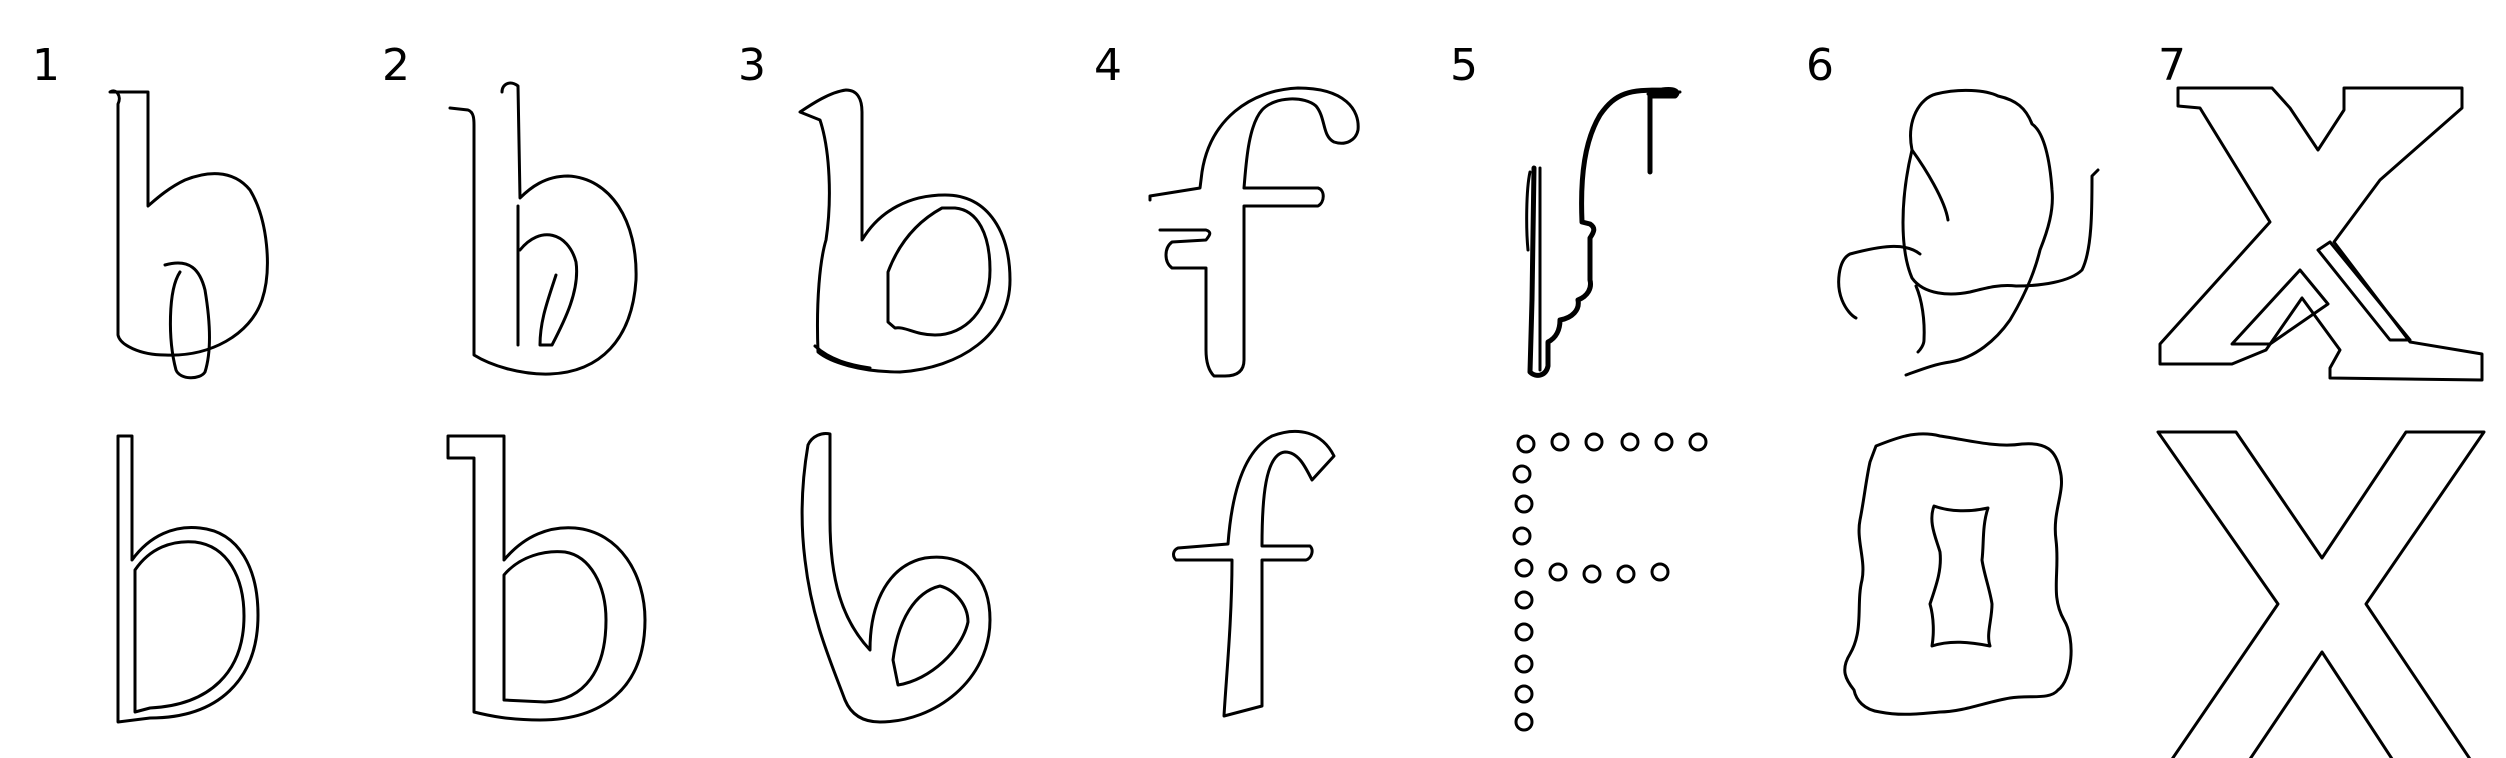  Describe the element at coordinates (396, 65) in the screenshot. I see `panel-number-2: 2` at that location.